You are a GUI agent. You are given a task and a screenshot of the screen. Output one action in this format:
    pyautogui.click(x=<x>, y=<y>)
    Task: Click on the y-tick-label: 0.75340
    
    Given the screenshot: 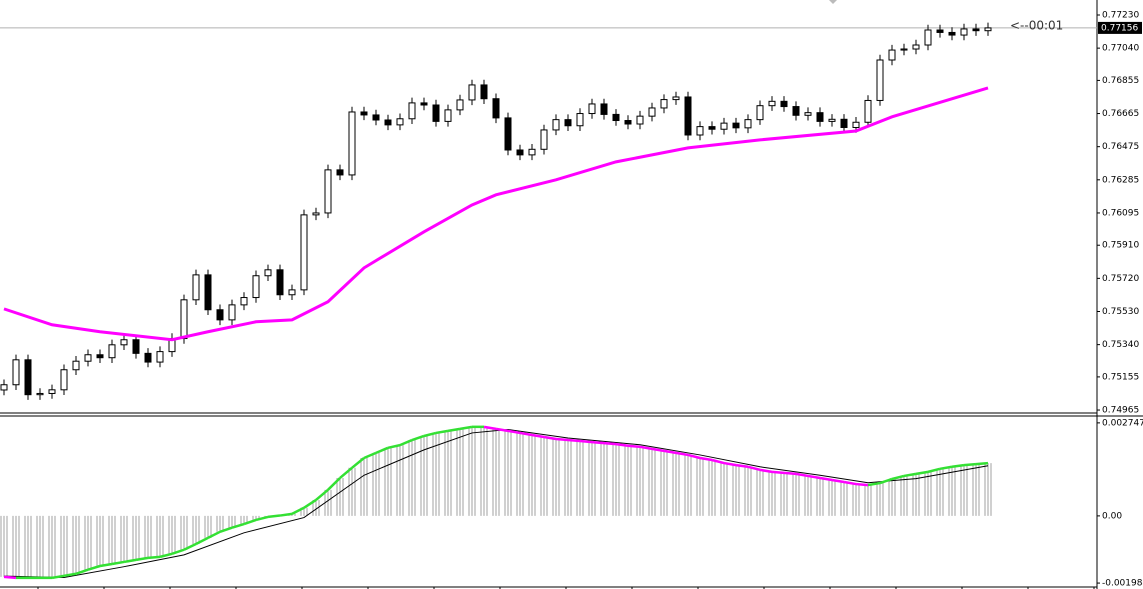 What is the action you would take?
    pyautogui.click(x=1120, y=345)
    